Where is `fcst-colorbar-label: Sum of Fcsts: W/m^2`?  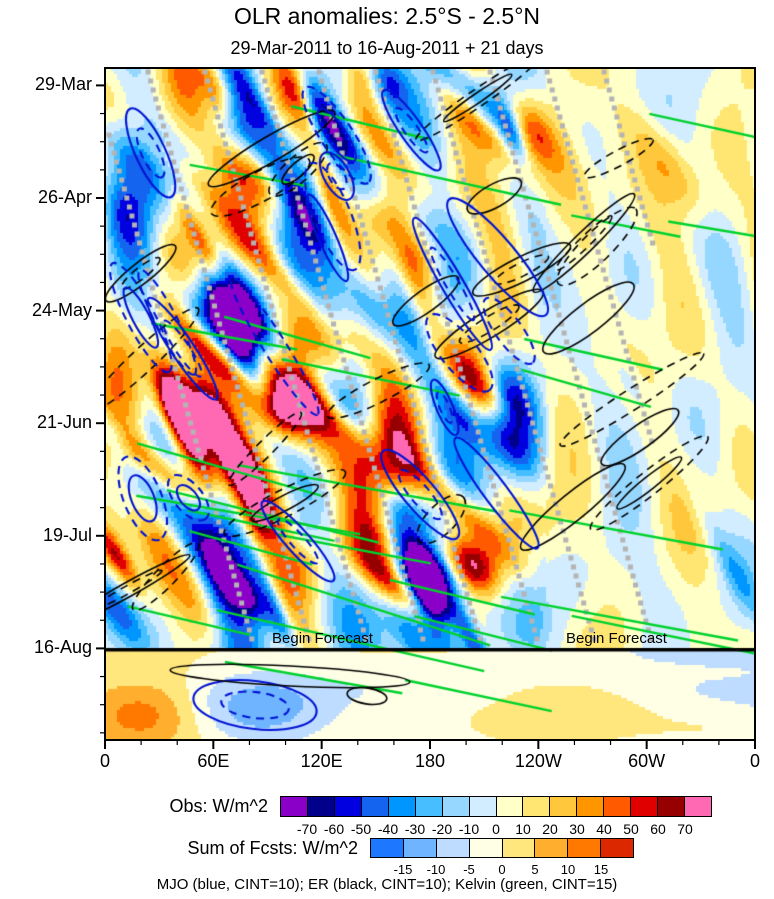
fcst-colorbar-label: Sum of Fcsts: W/m^2 is located at coordinates (272, 848).